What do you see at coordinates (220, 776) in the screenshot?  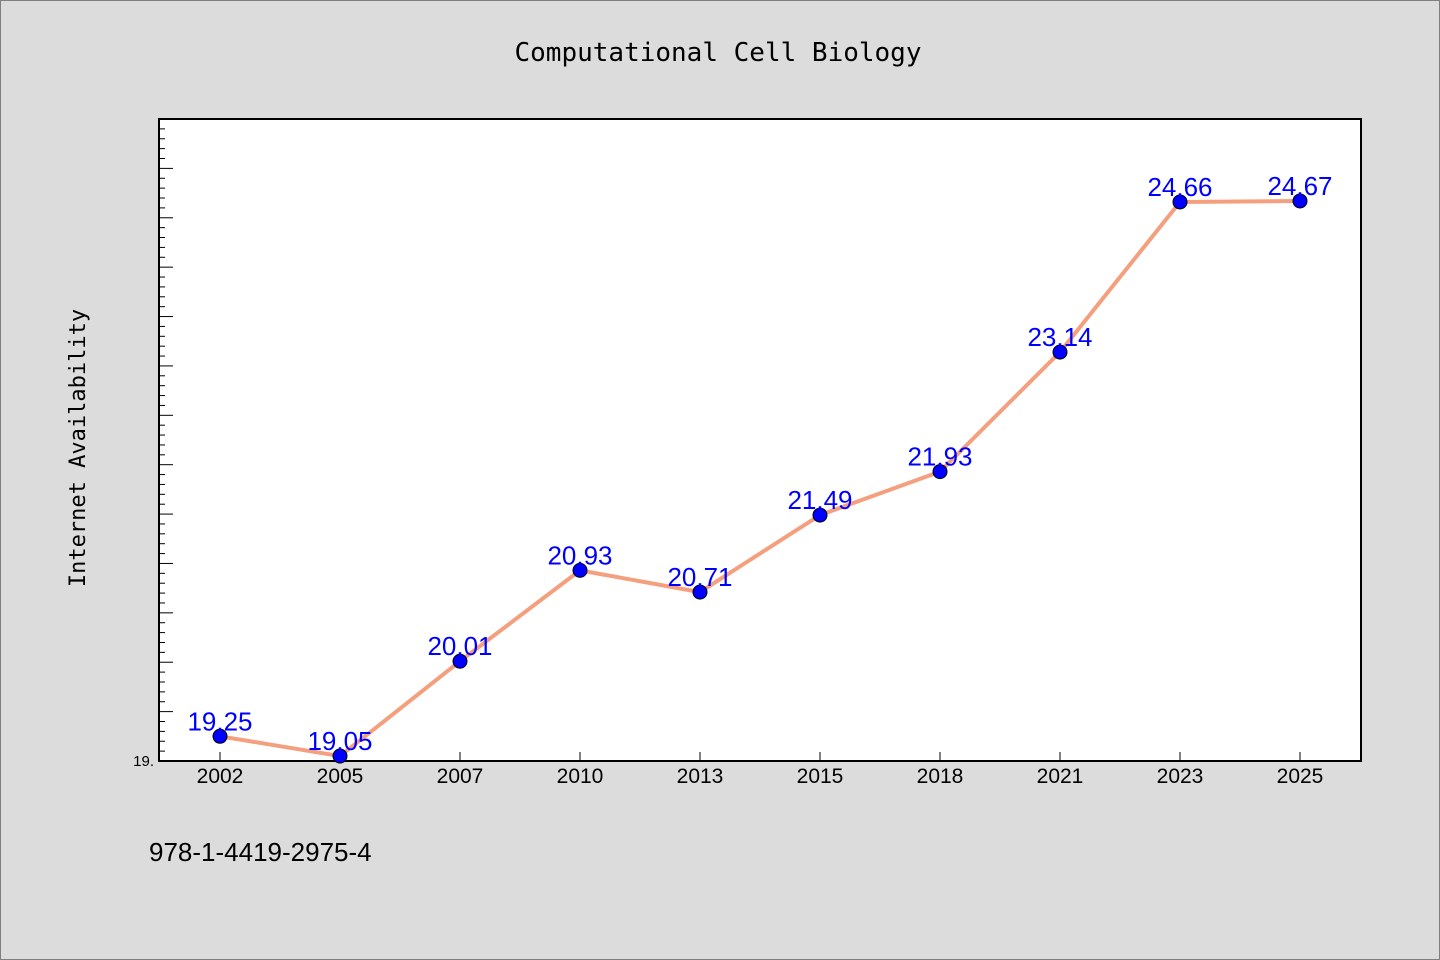 I see `x-tick-label: 2002` at bounding box center [220, 776].